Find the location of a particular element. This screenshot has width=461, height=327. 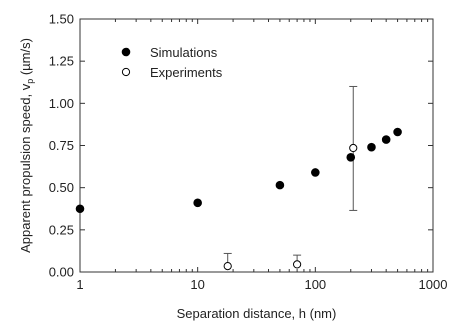

y-tick-label: 0.25 is located at coordinates (61, 229).